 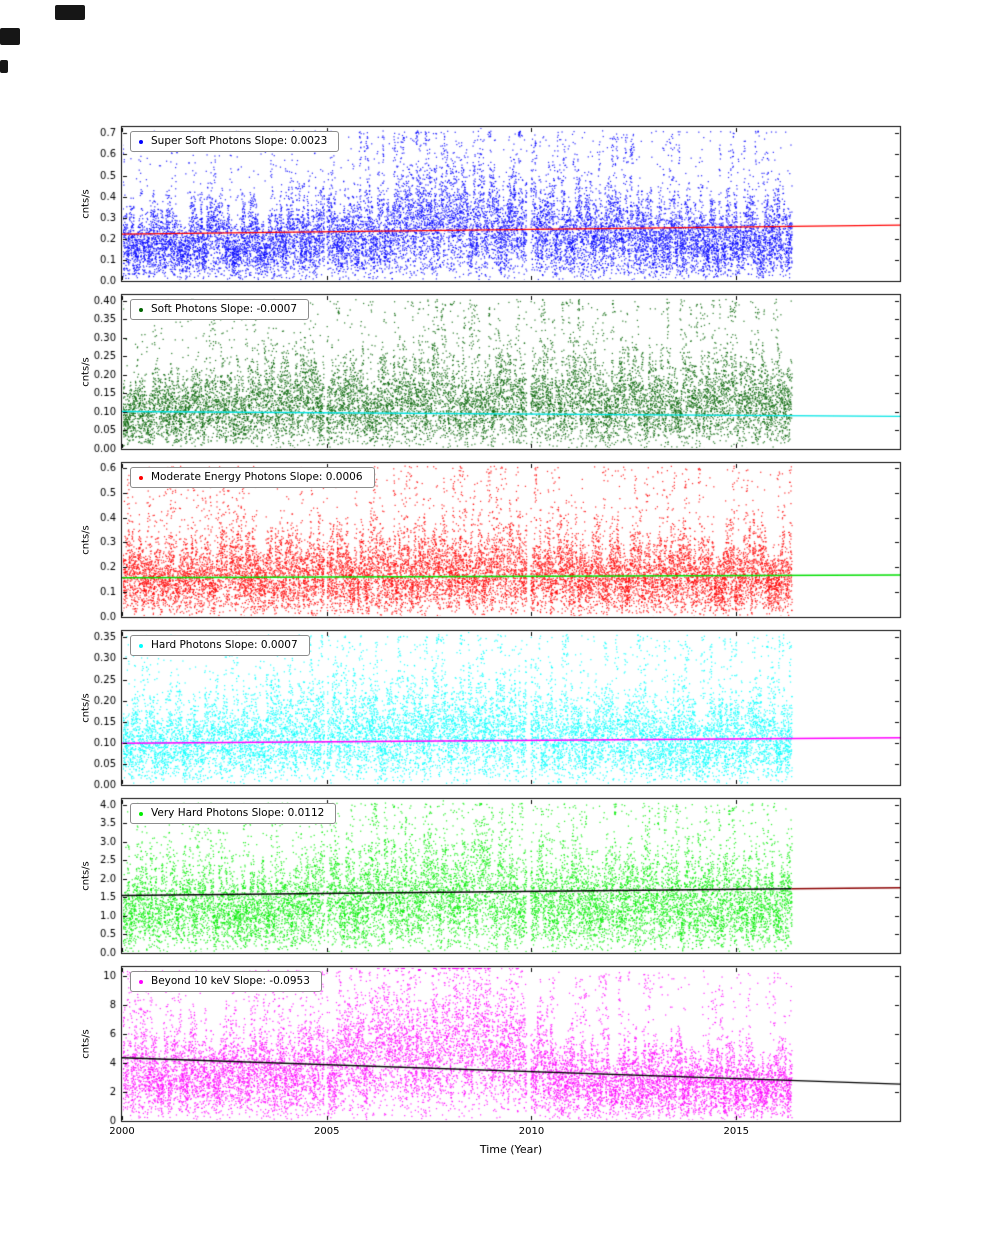 I want to click on legend-label: Hard Photons Slope: 0.0007, so click(x=224, y=645).